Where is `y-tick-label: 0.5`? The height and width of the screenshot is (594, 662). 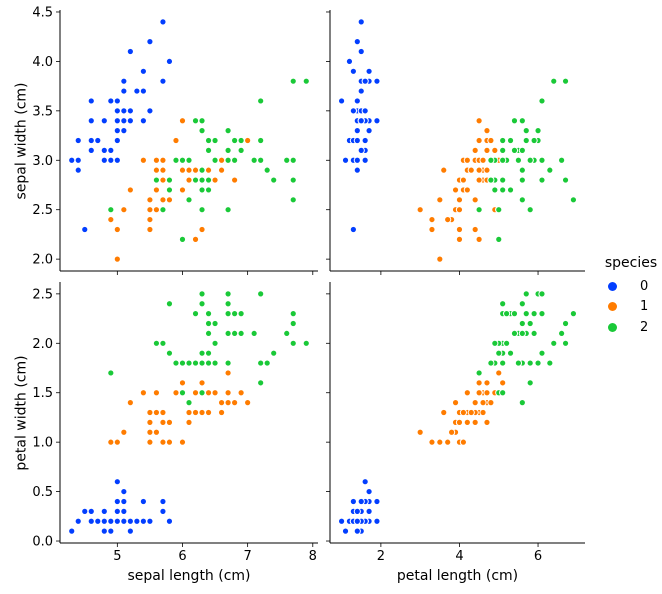
y-tick-label: 0.5 is located at coordinates (42, 492).